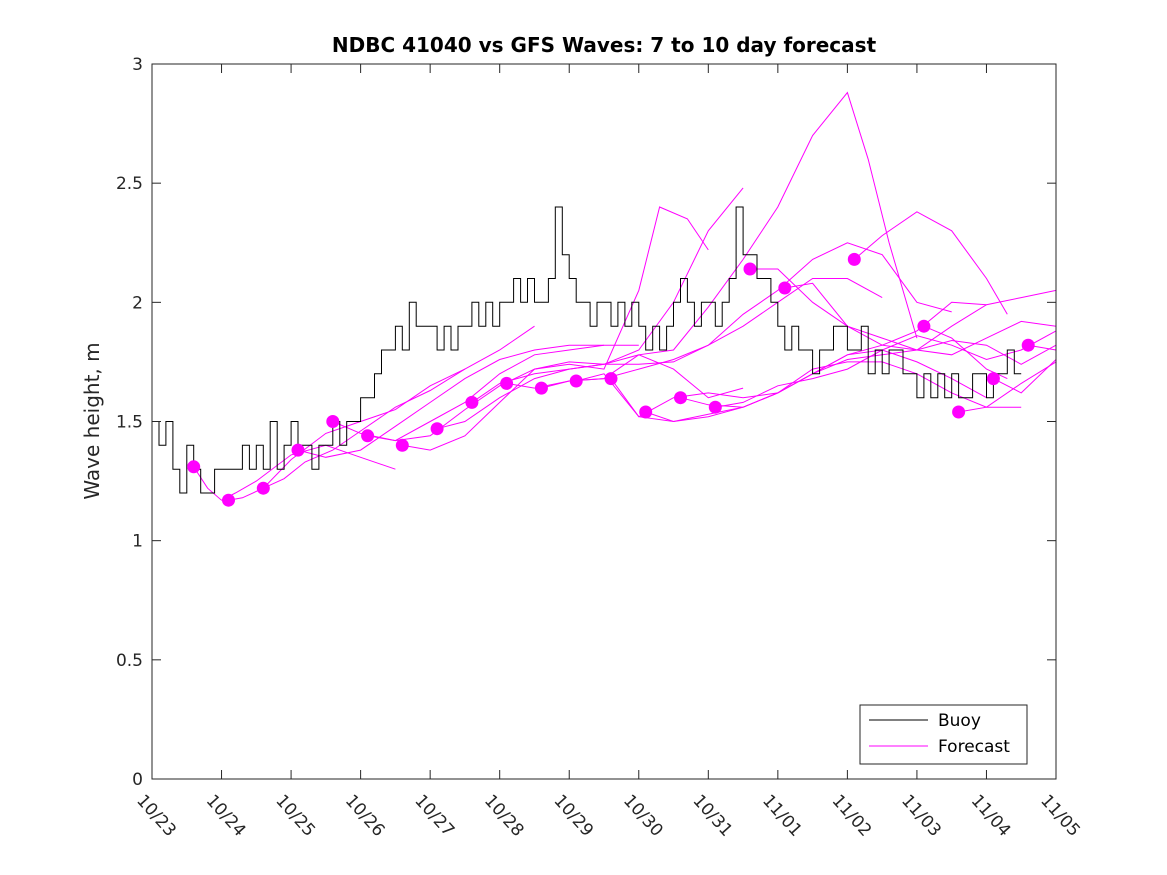 The height and width of the screenshot is (875, 1167). Describe the element at coordinates (137, 780) in the screenshot. I see `y-tick-label: 0` at that location.